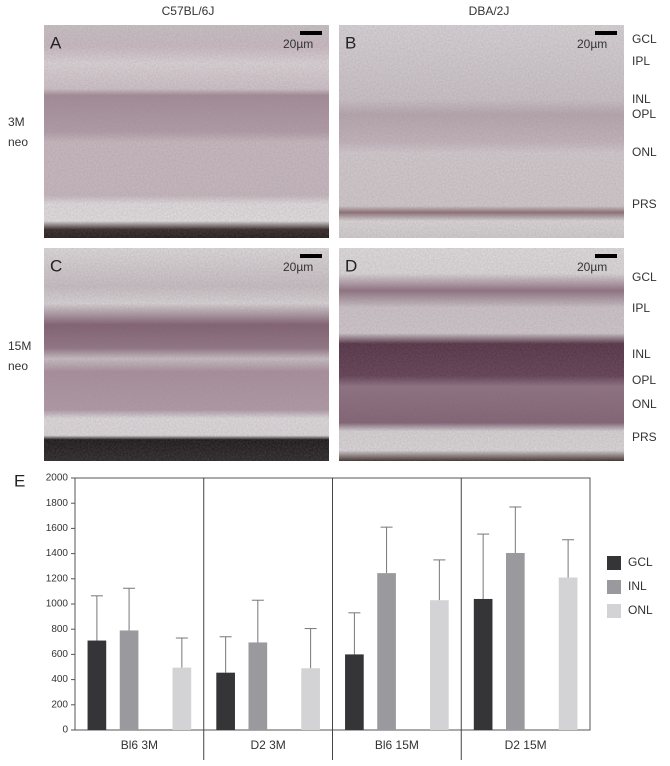  What do you see at coordinates (188, 11) in the screenshot?
I see `column-label: C57BL/6J` at bounding box center [188, 11].